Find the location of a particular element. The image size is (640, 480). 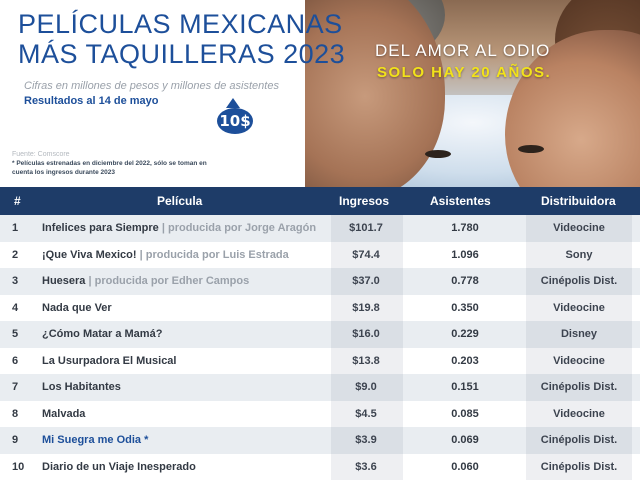

film-title: Los Habitantes is located at coordinates (81, 387).